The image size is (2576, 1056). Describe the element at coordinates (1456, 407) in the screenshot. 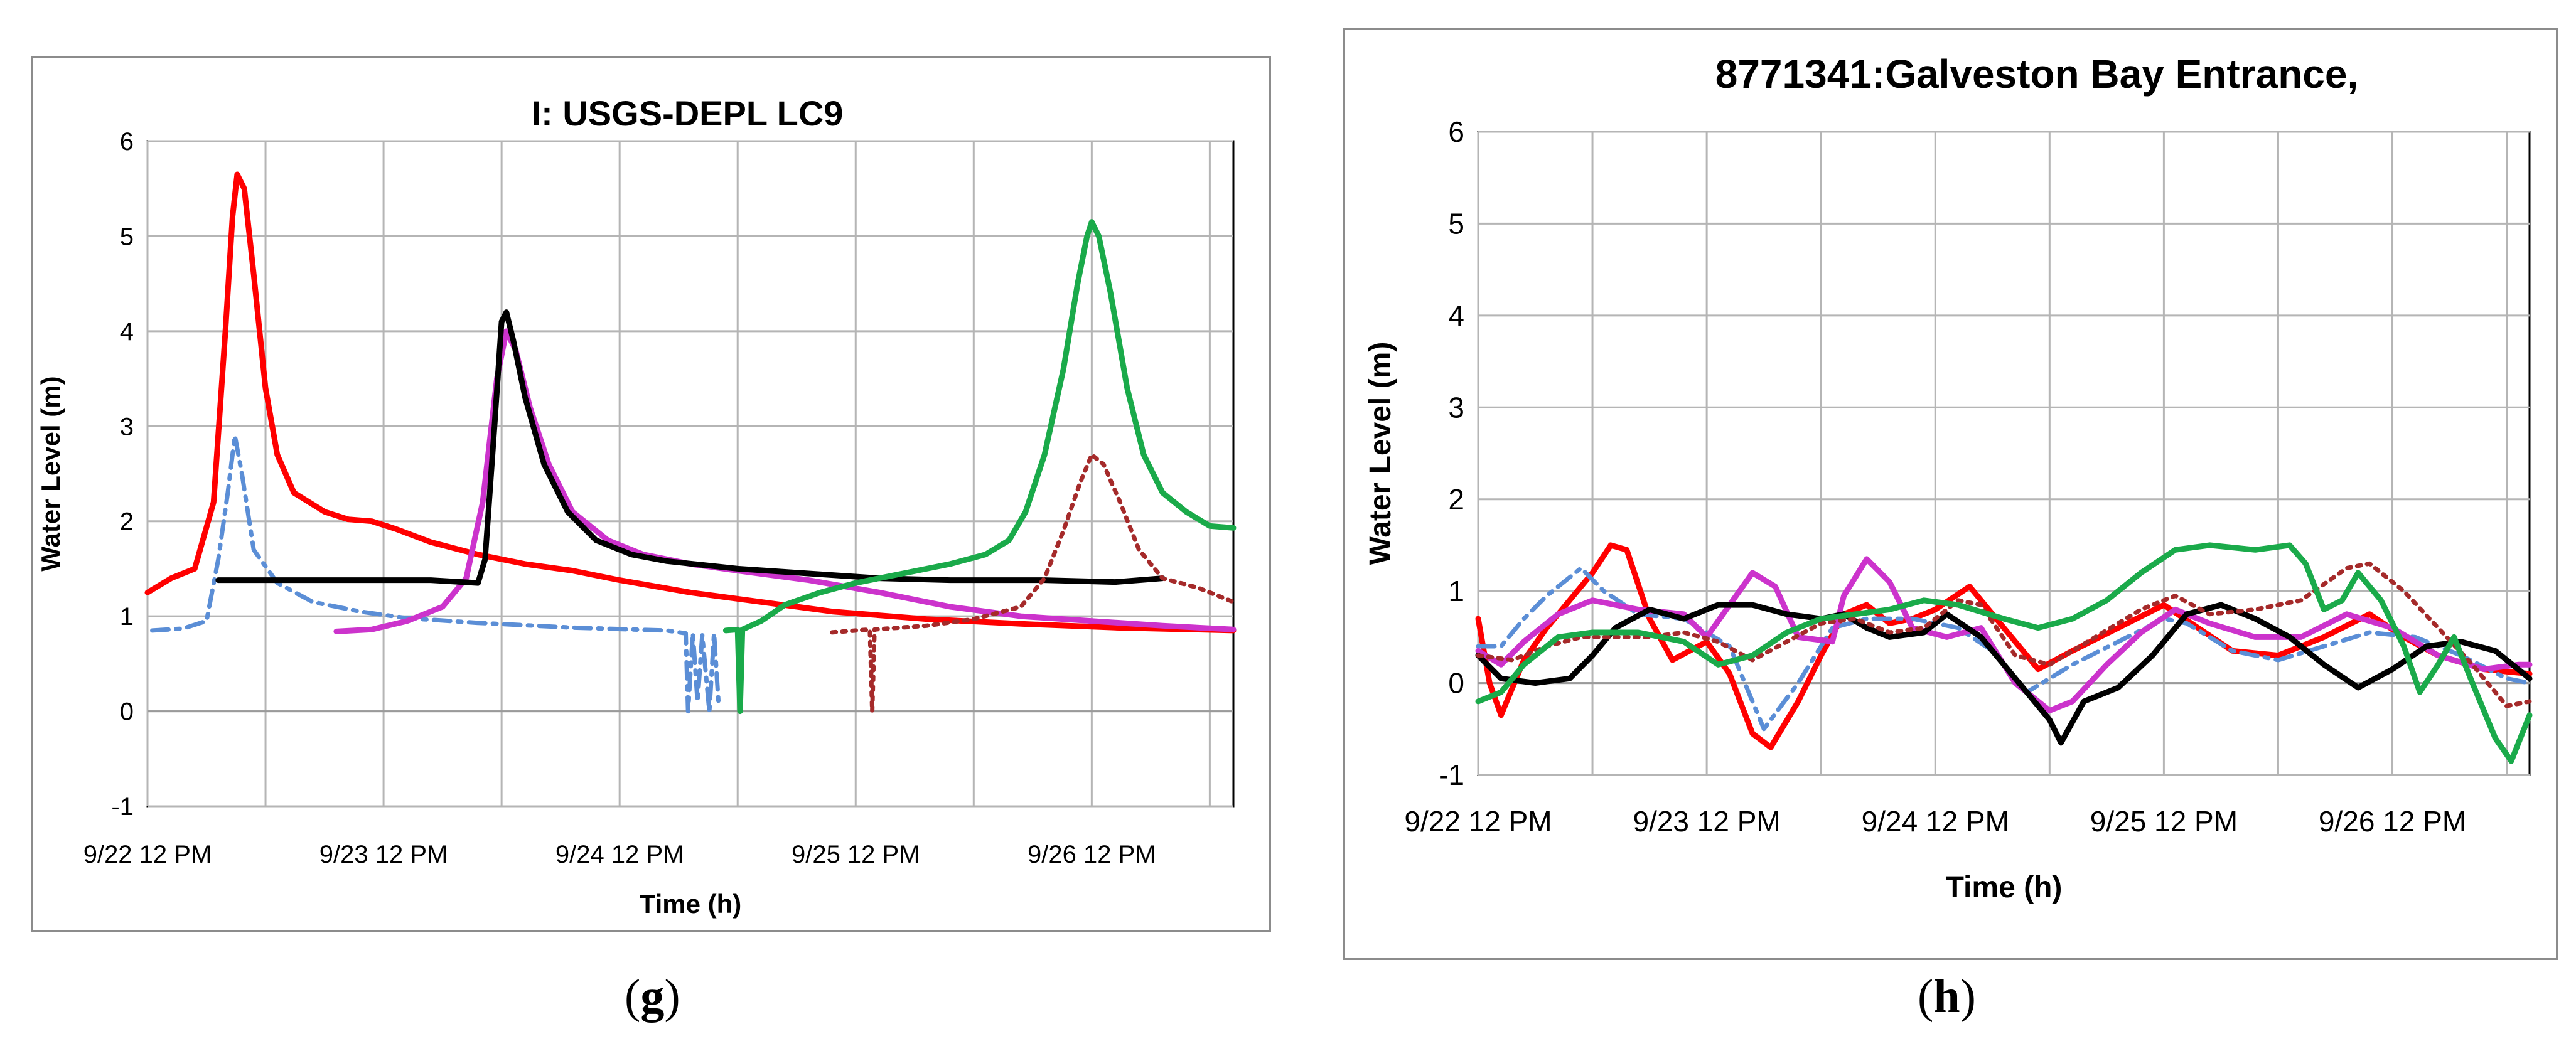

I see `y-tick-label-h: 3` at that location.